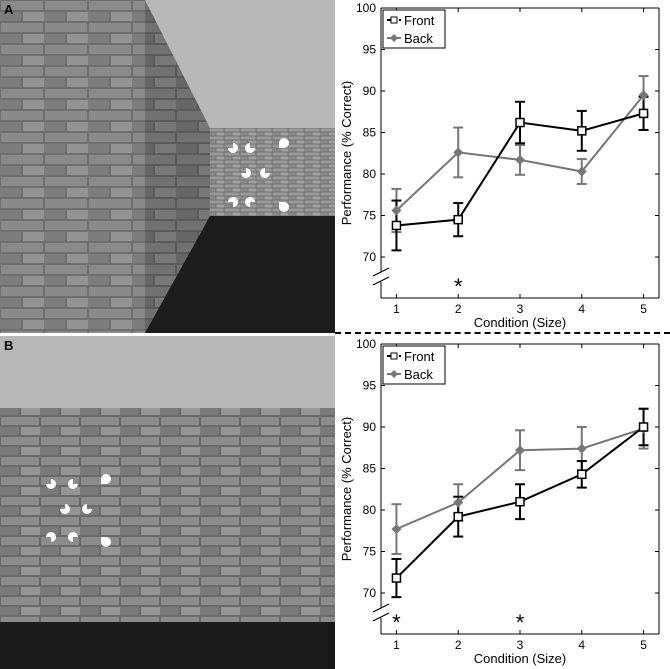  Describe the element at coordinates (9, 345) in the screenshot. I see `panel-letter-b: B` at that location.